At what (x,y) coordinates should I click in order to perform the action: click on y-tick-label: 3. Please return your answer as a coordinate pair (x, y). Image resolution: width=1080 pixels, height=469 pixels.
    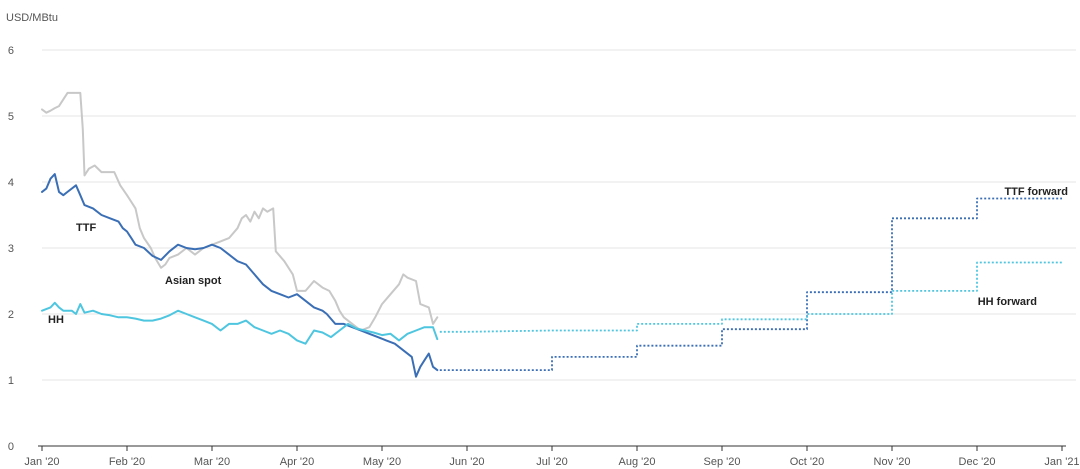
    Looking at the image, I should click on (11, 249).